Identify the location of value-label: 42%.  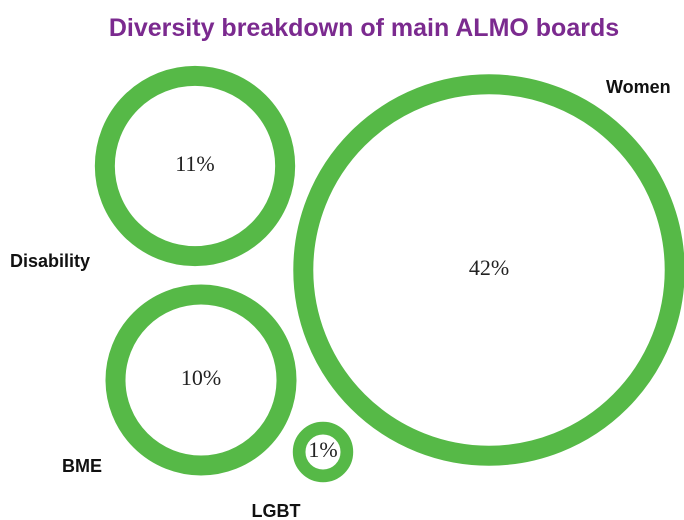
(489, 267).